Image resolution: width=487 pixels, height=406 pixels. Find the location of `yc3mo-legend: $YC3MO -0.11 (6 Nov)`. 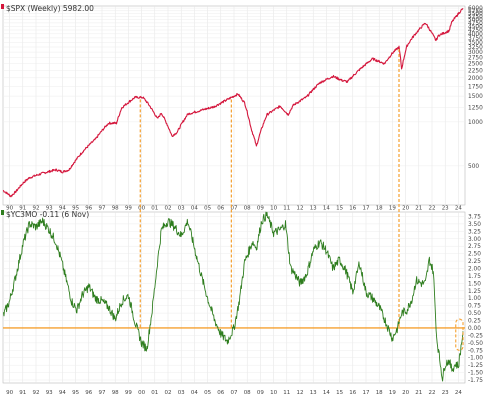

yc3mo-legend: $YC3MO -0.11 (6 Nov) is located at coordinates (47, 214).